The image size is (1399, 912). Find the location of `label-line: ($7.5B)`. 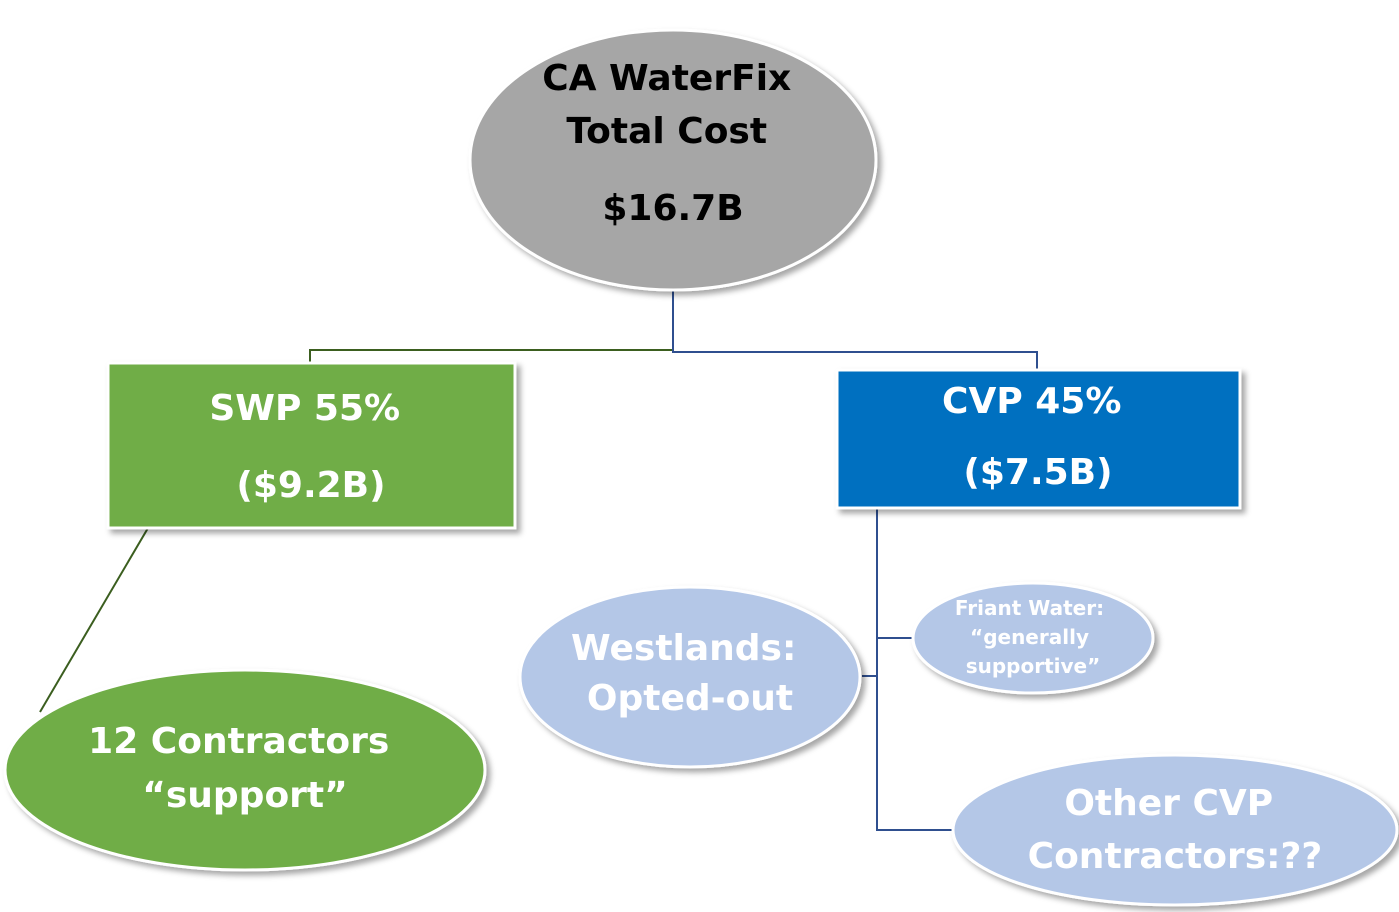

label-line: ($7.5B) is located at coordinates (1037, 472).